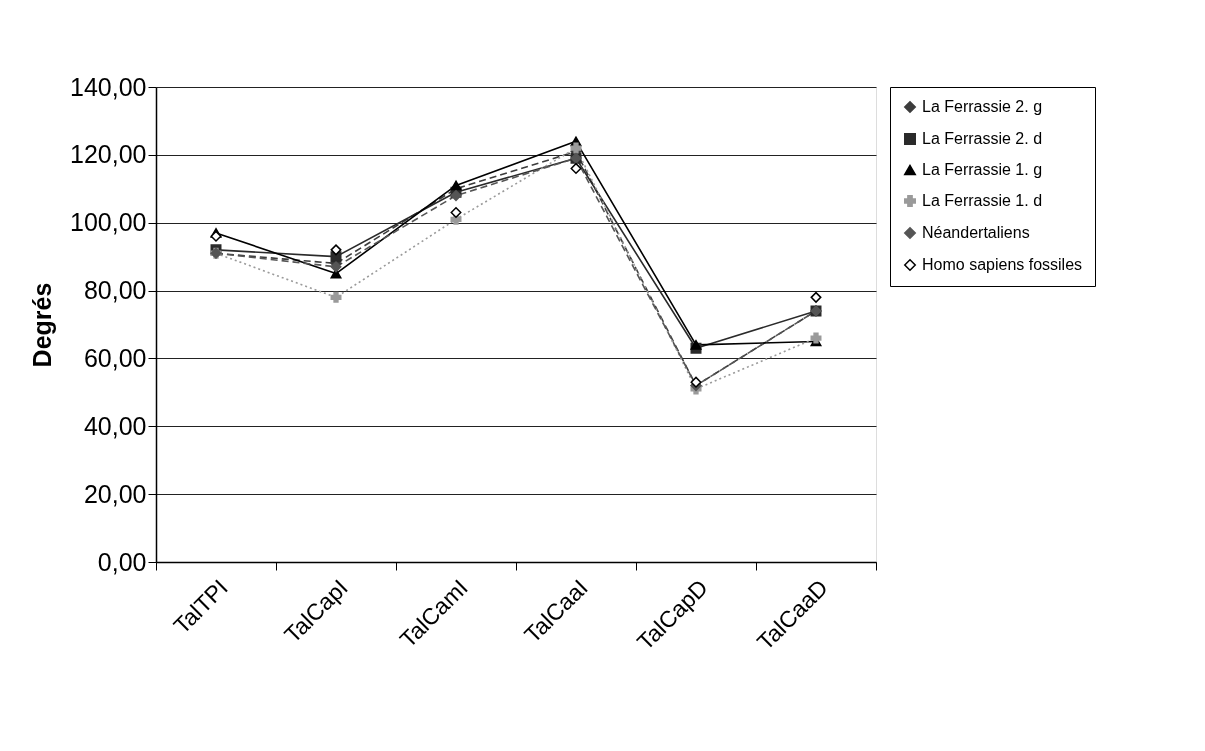 This screenshot has height=751, width=1205. What do you see at coordinates (42, 325) in the screenshot?
I see `y-axis-title: Degrés` at bounding box center [42, 325].